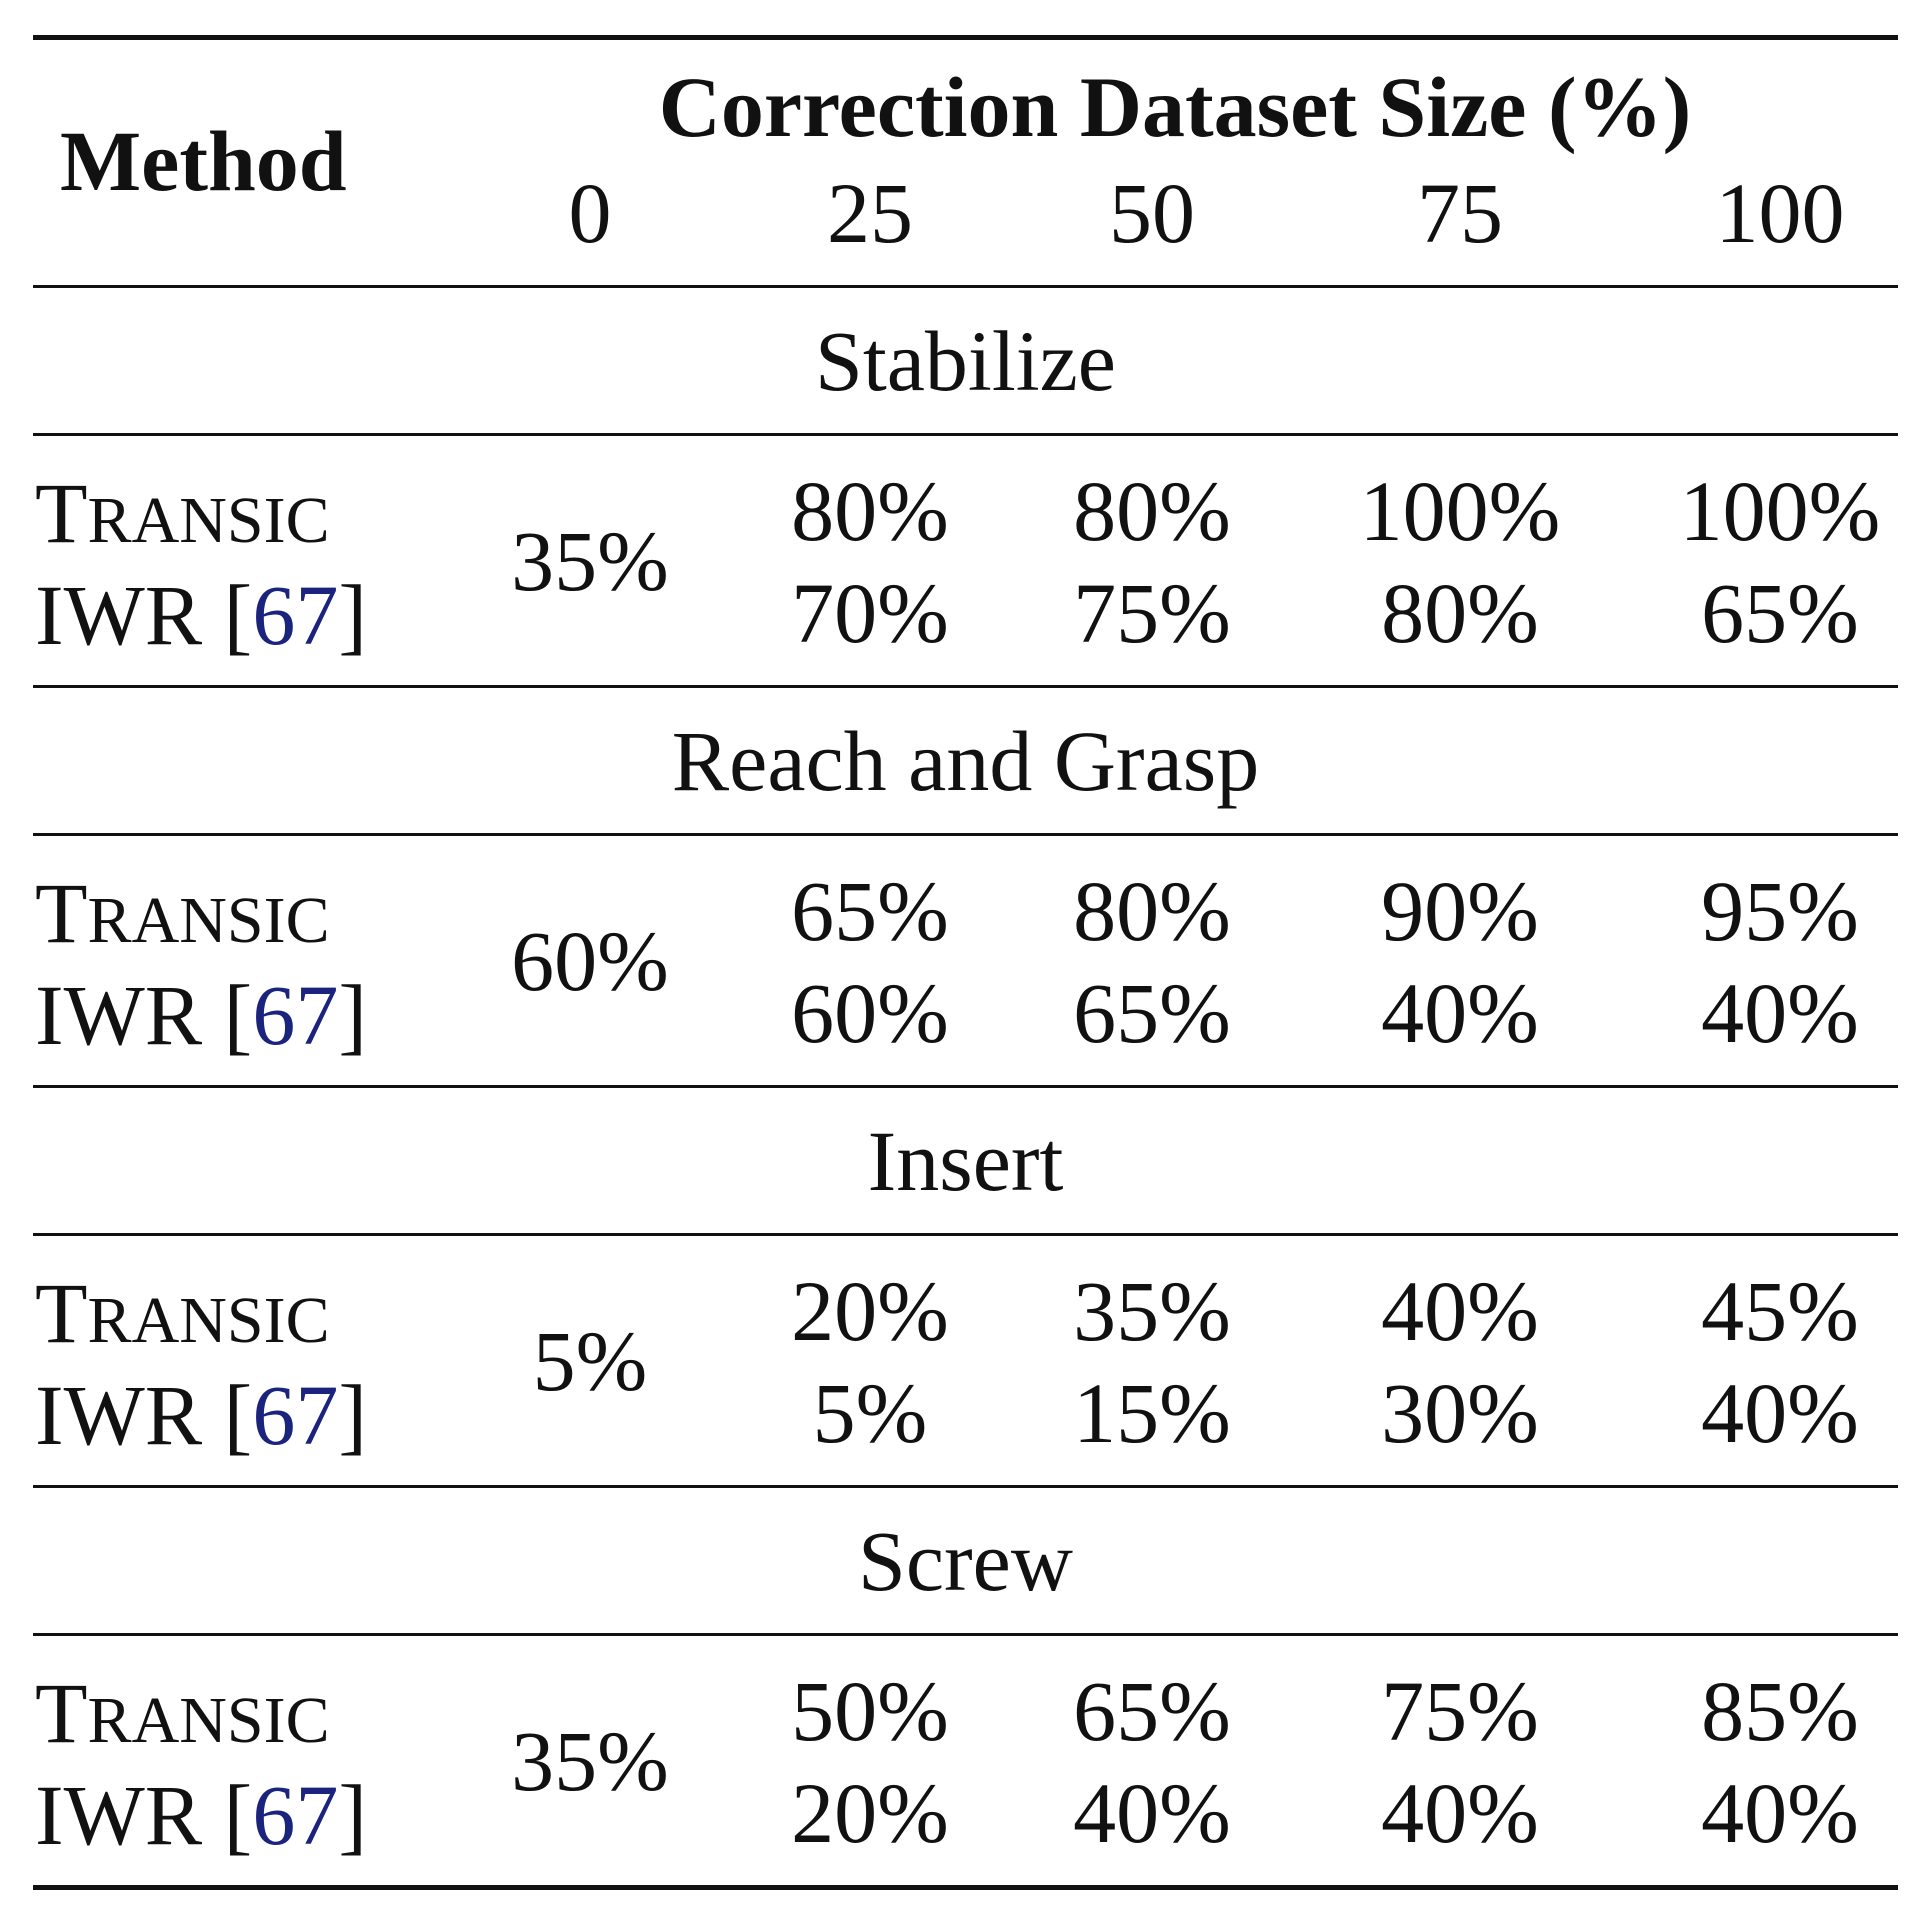  What do you see at coordinates (870, 1813) in the screenshot?
I see `screw-iwr-25: 20%` at bounding box center [870, 1813].